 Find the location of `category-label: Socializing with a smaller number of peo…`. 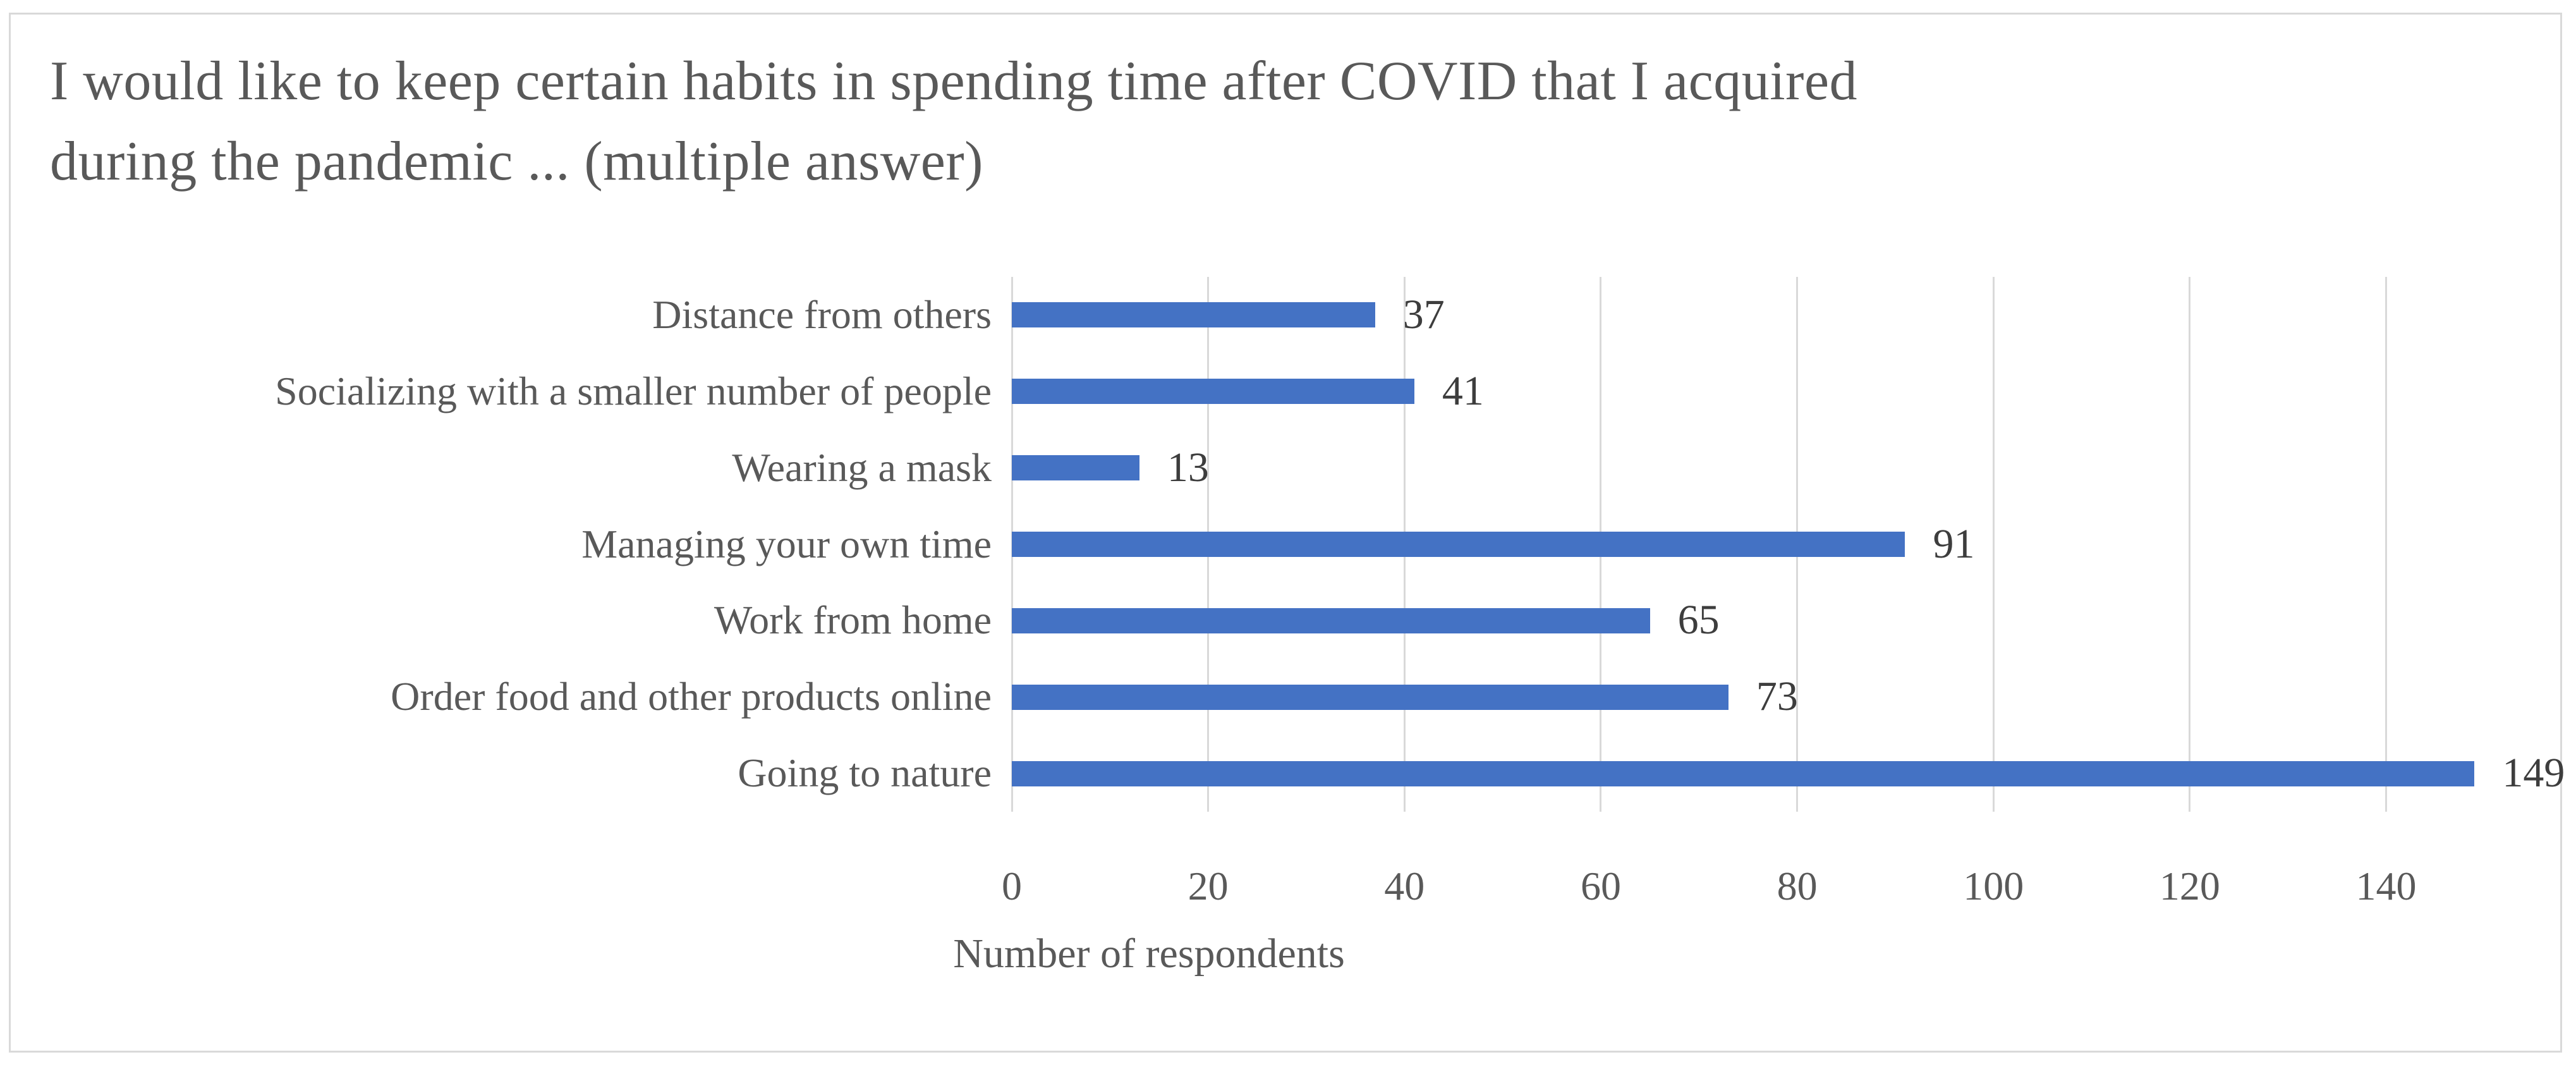

category-label: Socializing with a smaller number of peo… is located at coordinates (633, 390).